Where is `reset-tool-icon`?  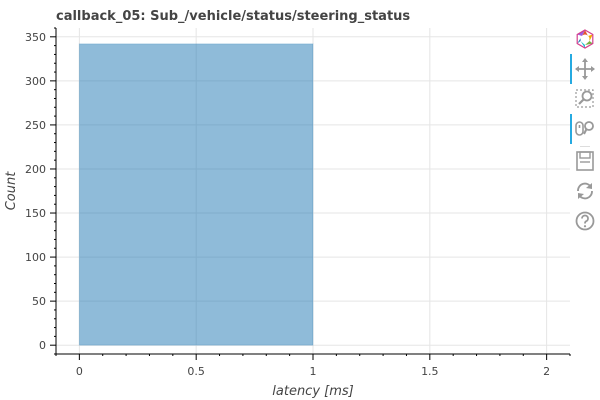 reset-tool-icon is located at coordinates (585, 191).